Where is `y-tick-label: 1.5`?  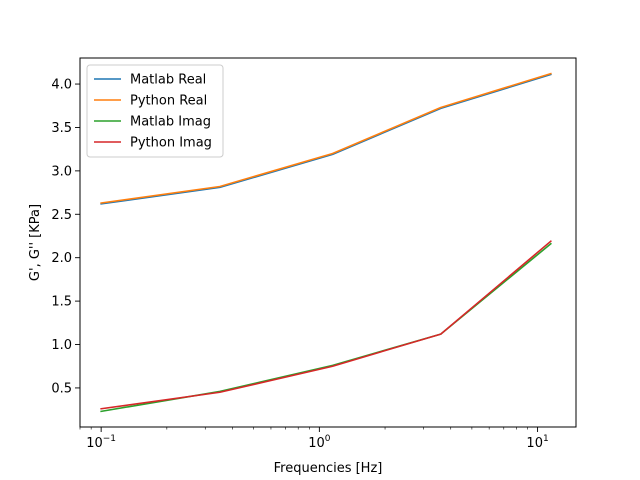 y-tick-label: 1.5 is located at coordinates (61, 302).